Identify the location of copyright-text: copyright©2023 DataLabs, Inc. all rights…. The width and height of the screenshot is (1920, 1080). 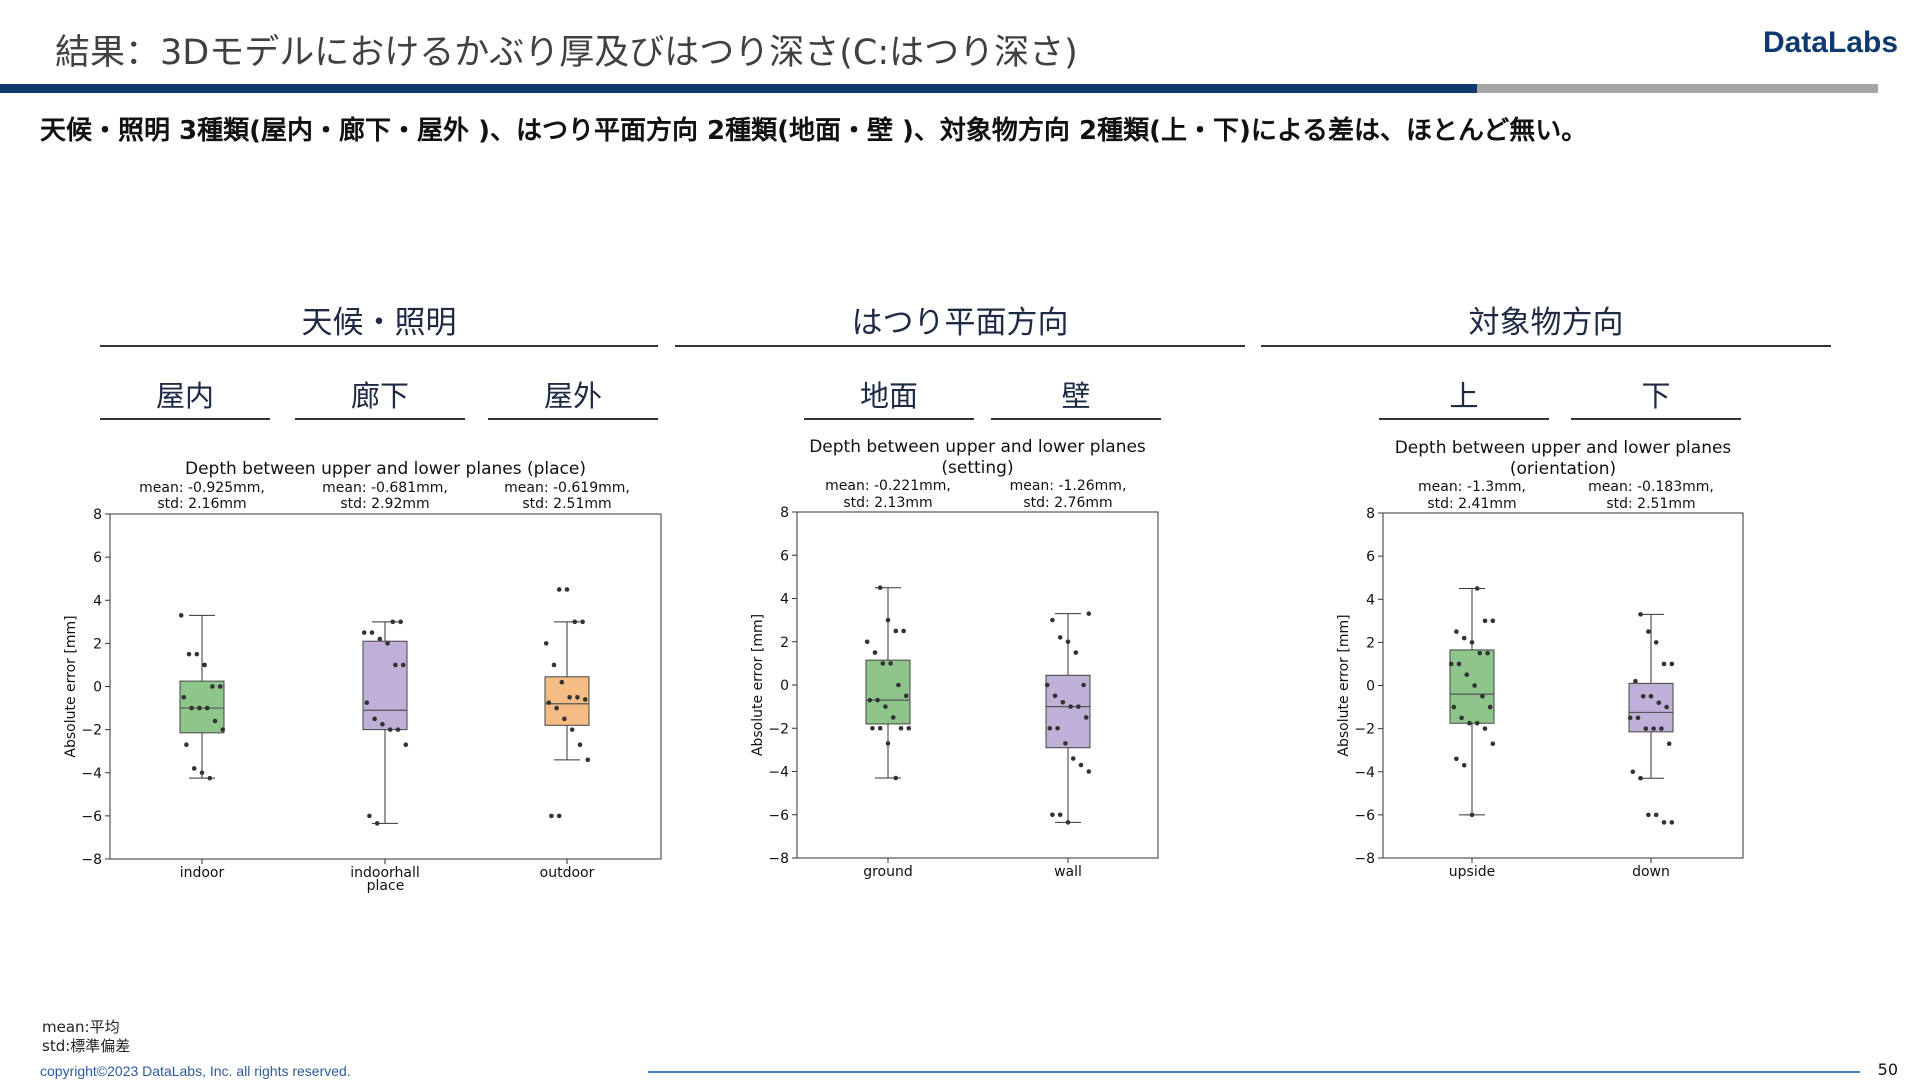
(195, 1071).